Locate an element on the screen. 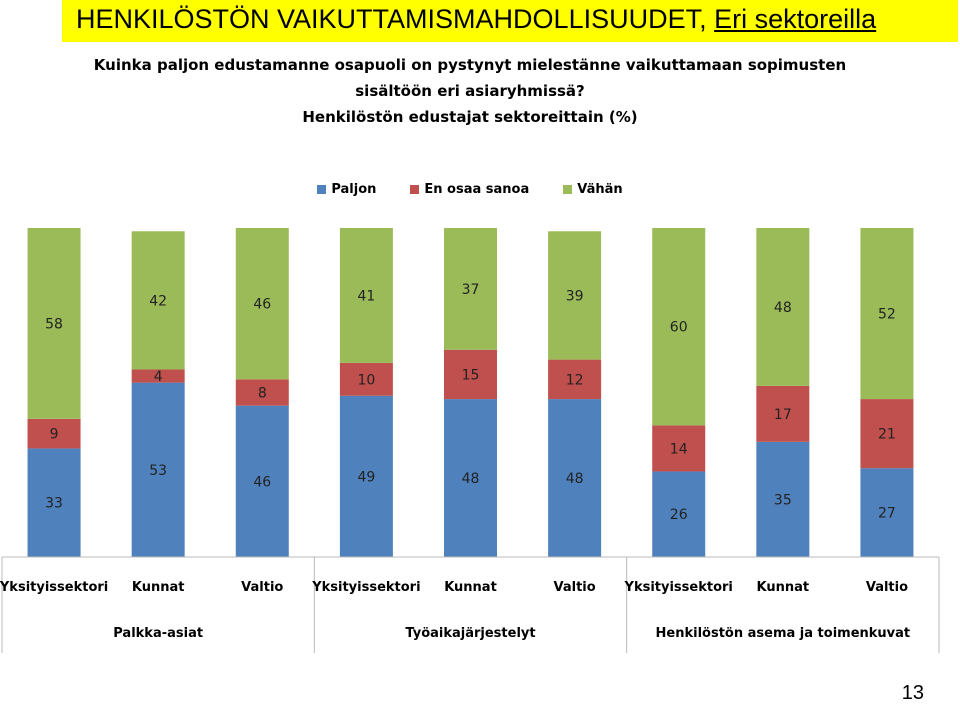  data-label-v-h-n-3: 41 is located at coordinates (366, 296).